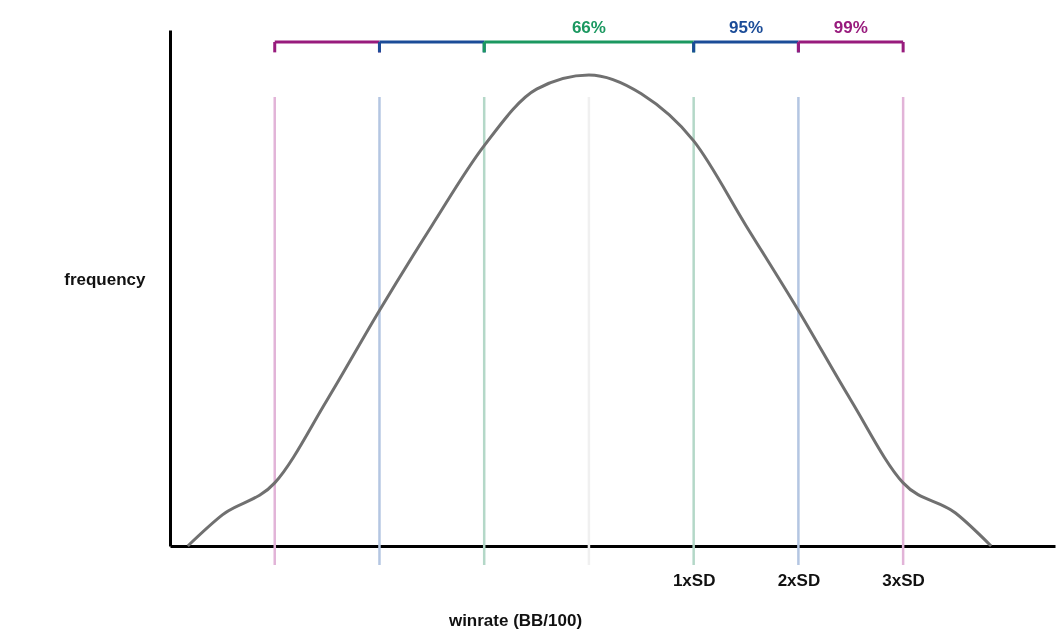  I want to click on y-axis-title: frequency, so click(105, 279).